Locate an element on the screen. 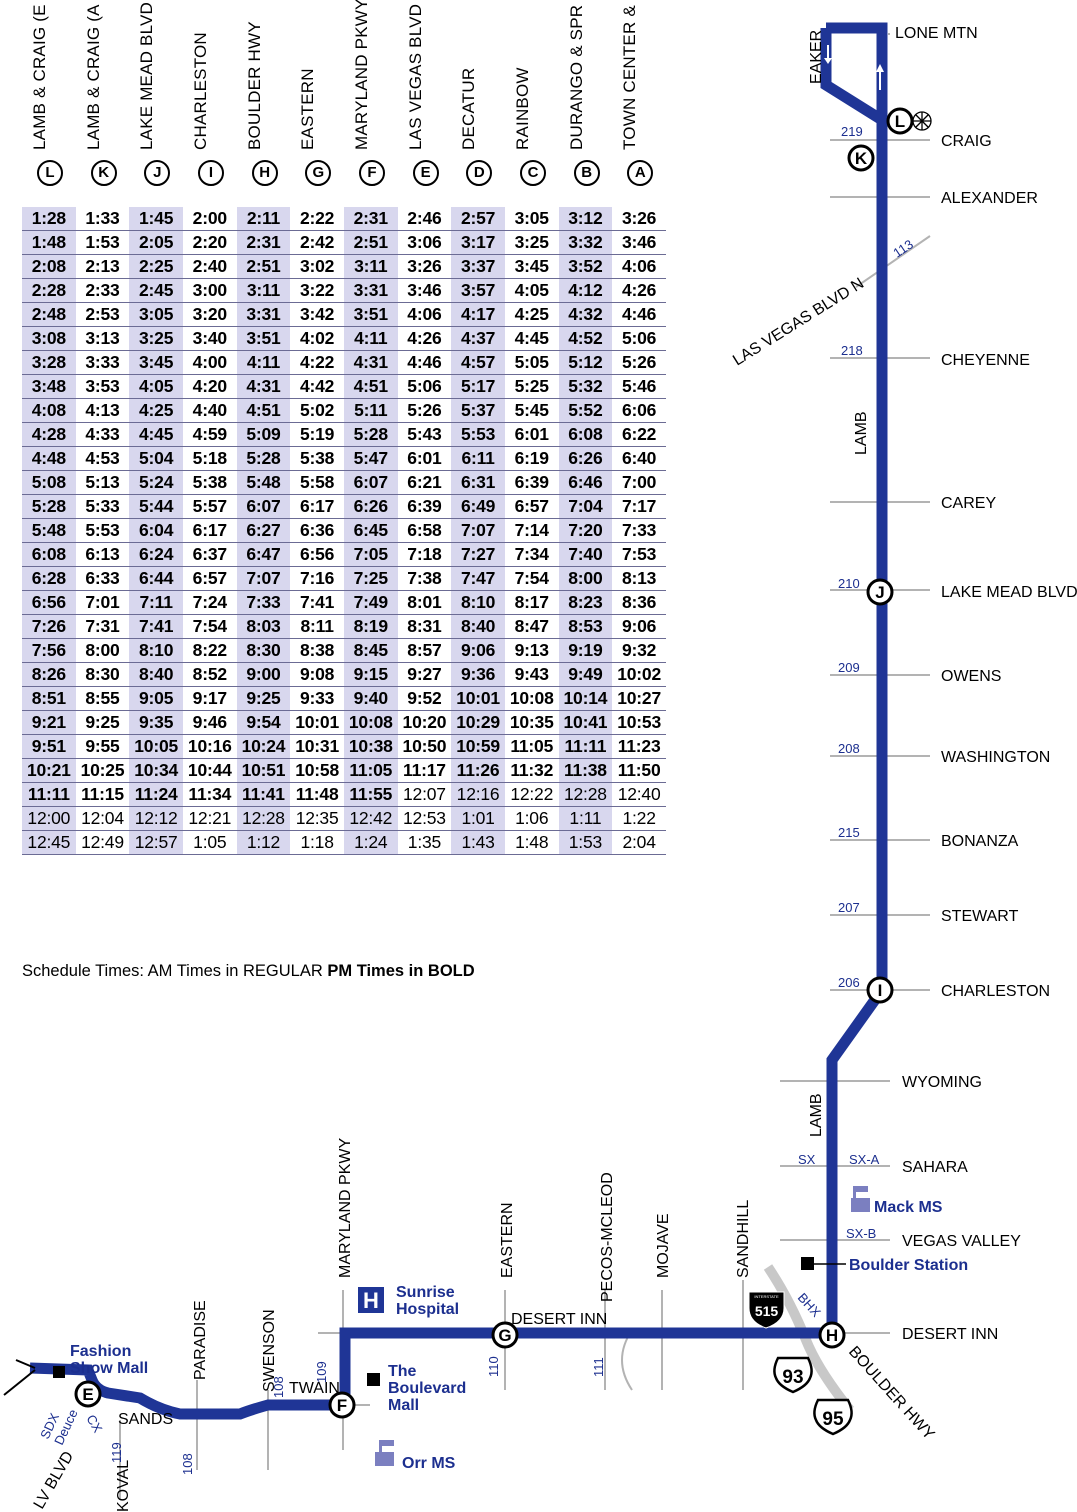 Image resolution: width=1077 pixels, height=1512 pixels. schedule-time-cell: 7:47 is located at coordinates (478, 578).